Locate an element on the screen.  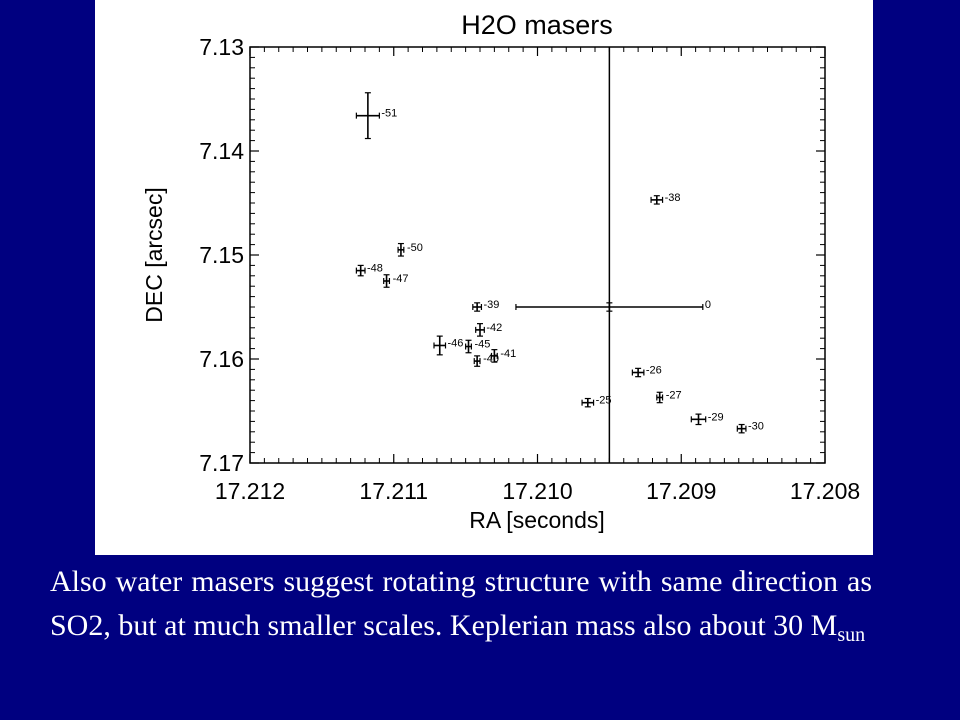
maser-point: -46 is located at coordinates (448, 345).